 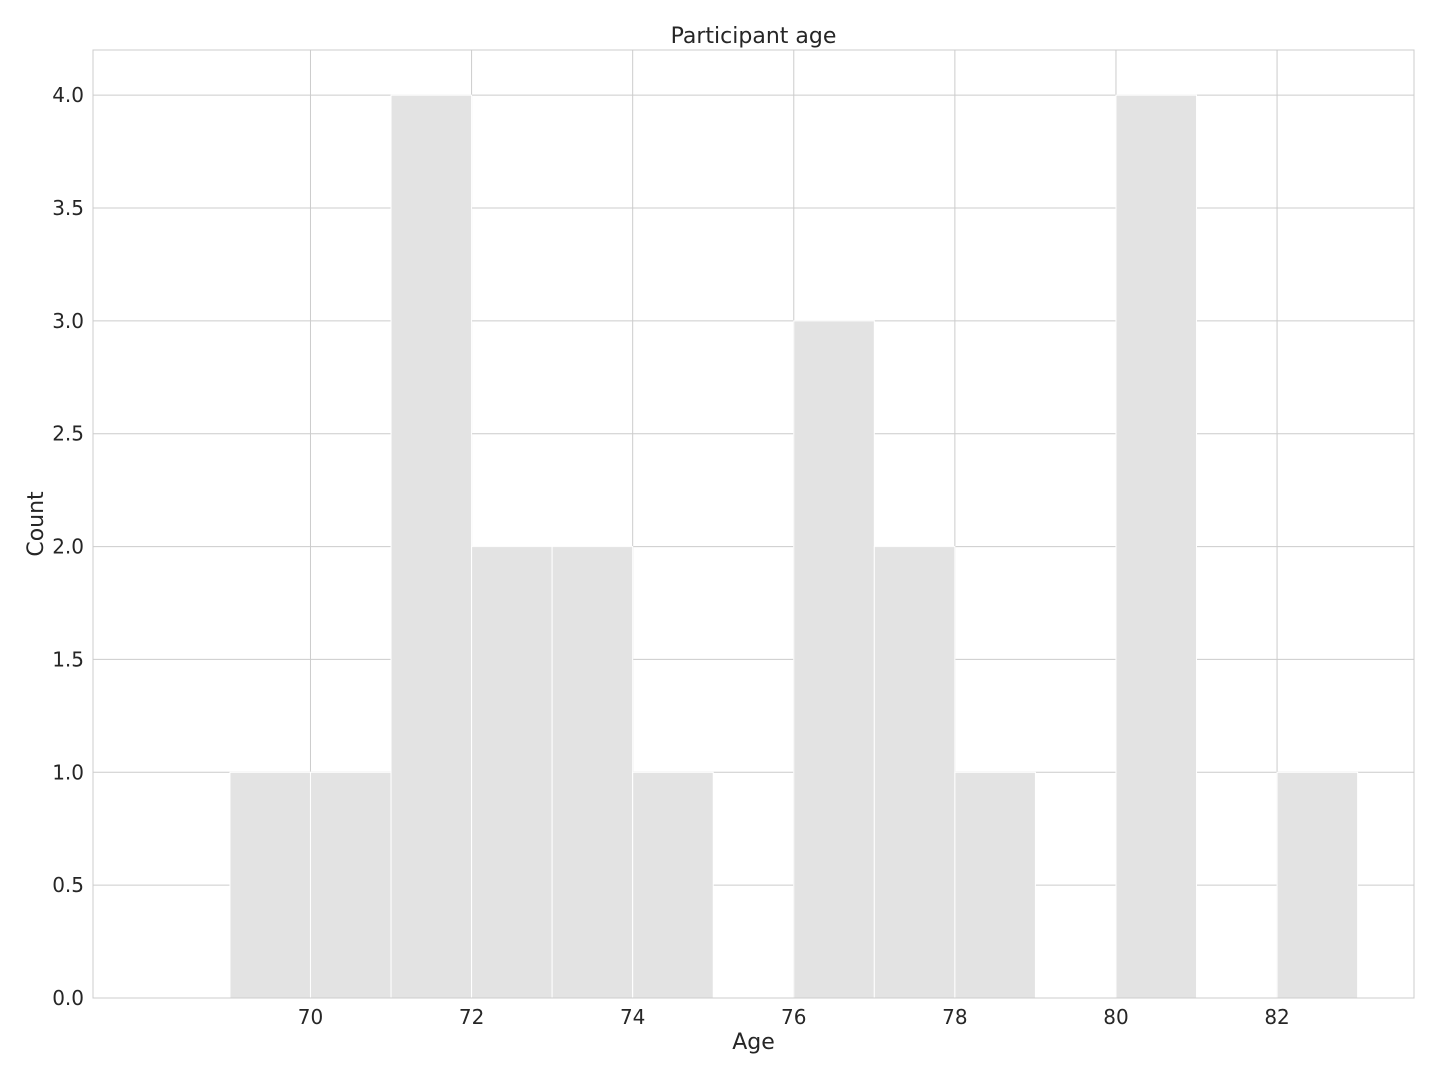 What do you see at coordinates (1276, 1017) in the screenshot?
I see `x-tick-label-6: 82` at bounding box center [1276, 1017].